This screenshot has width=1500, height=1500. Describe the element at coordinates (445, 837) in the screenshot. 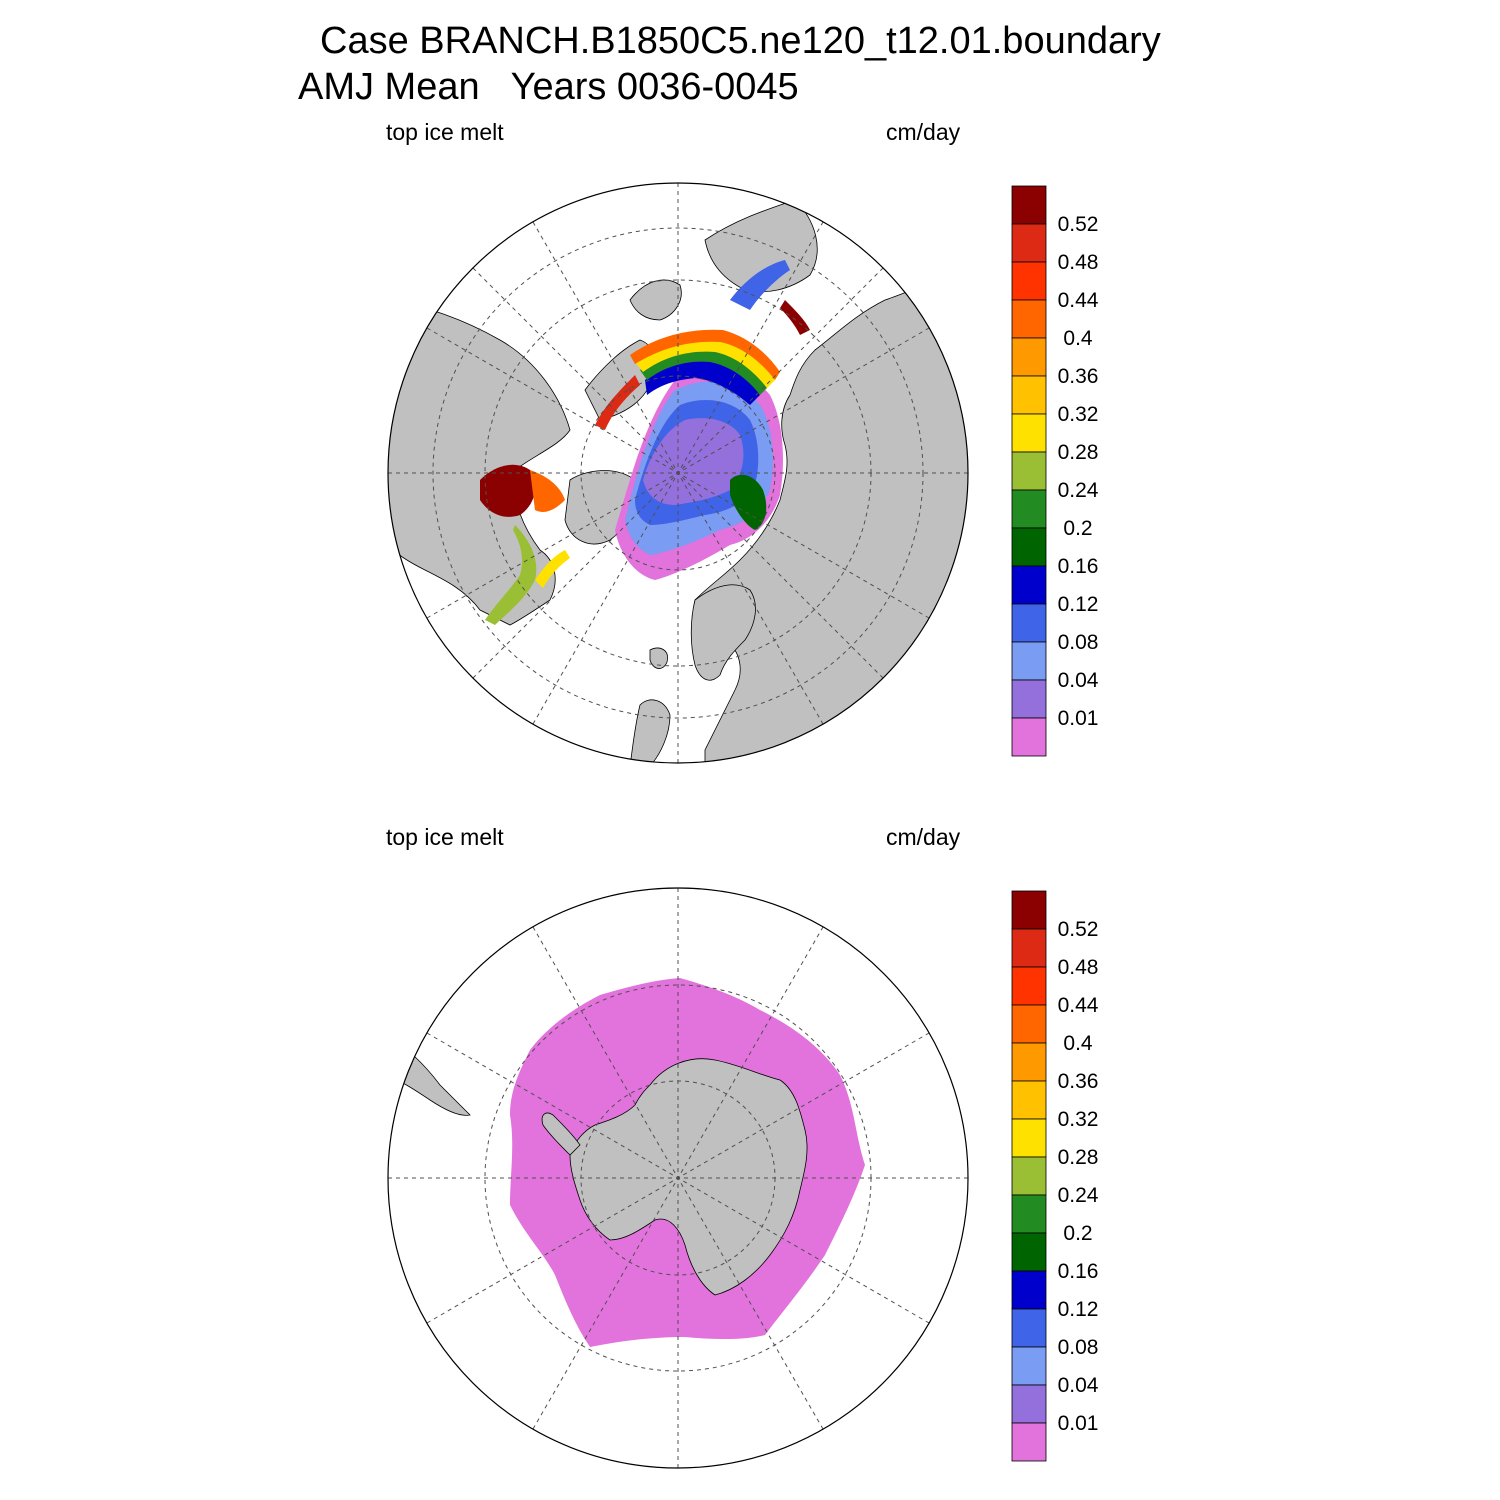

I see `south-variable-label: top ice melt` at that location.